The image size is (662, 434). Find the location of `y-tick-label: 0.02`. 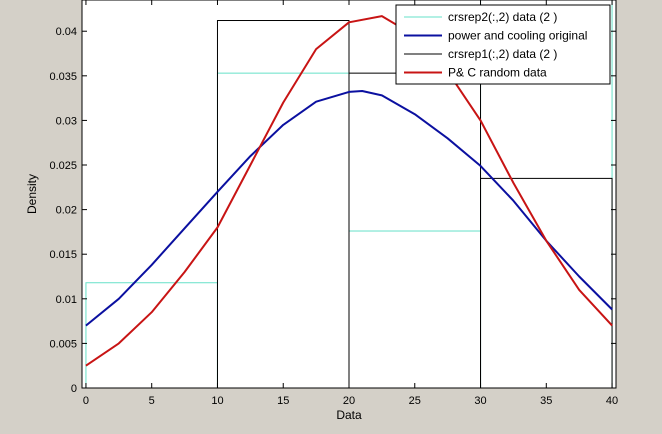

y-tick-label: 0.02 is located at coordinates (66, 211).